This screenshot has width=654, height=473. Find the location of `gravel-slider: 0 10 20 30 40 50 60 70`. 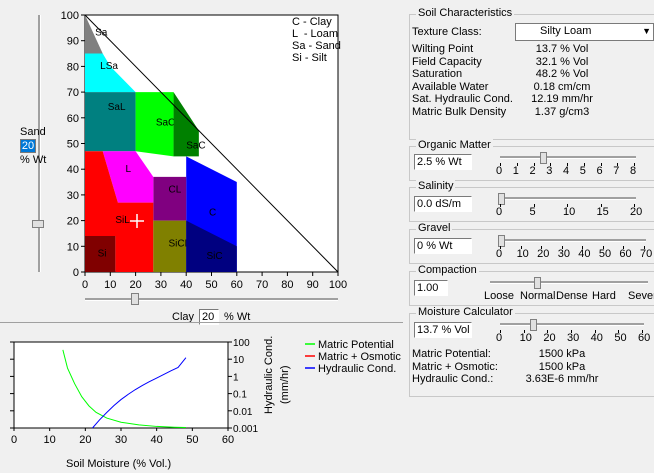

gravel-slider: 0 10 20 30 40 50 60 70 is located at coordinates (574, 249).